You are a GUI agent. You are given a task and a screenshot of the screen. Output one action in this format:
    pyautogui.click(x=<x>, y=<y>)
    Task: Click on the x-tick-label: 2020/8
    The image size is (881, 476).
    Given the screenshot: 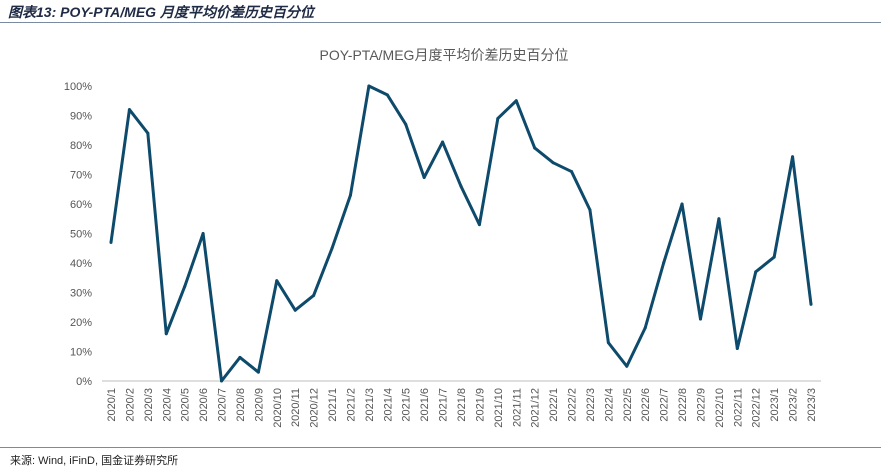 What is the action you would take?
    pyautogui.click(x=241, y=405)
    